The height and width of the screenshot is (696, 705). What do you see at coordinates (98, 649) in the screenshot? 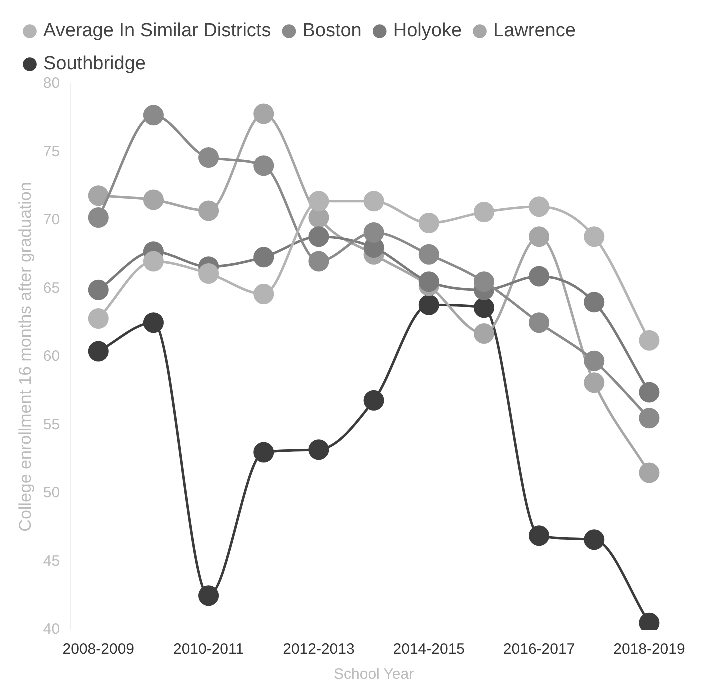
I see `x-tick-label: 2008-2009` at bounding box center [98, 649].